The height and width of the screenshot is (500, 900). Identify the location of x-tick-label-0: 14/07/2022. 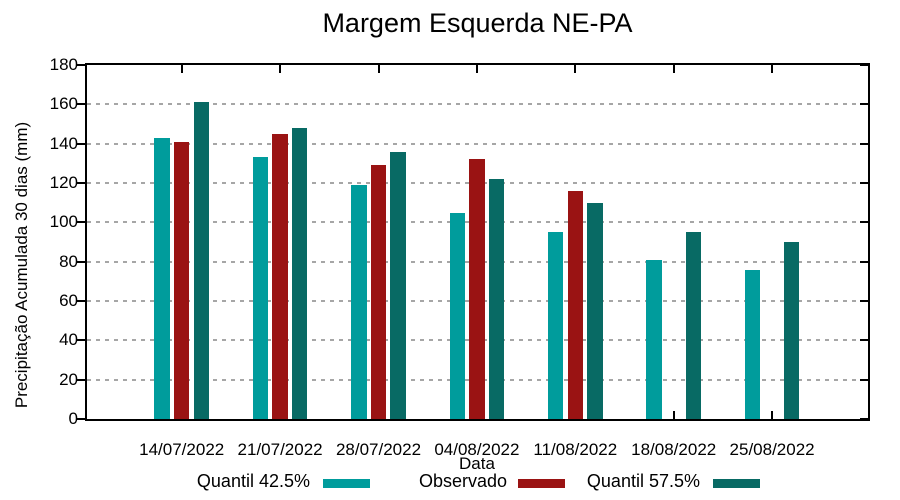
(182, 449).